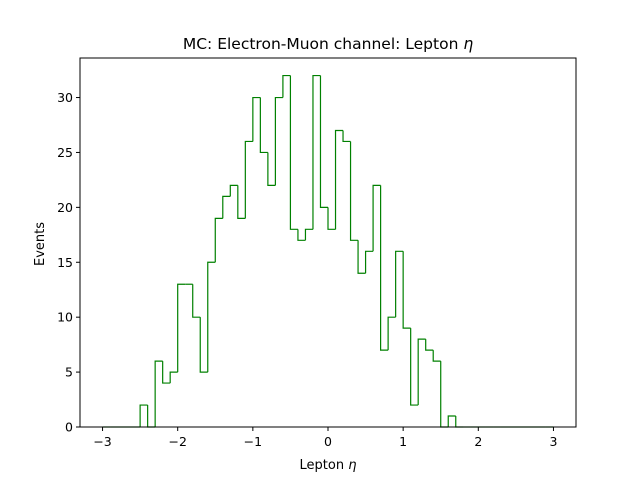 Image resolution: width=640 pixels, height=480 pixels. What do you see at coordinates (69, 372) in the screenshot?
I see `y-tick-label: 5` at bounding box center [69, 372].